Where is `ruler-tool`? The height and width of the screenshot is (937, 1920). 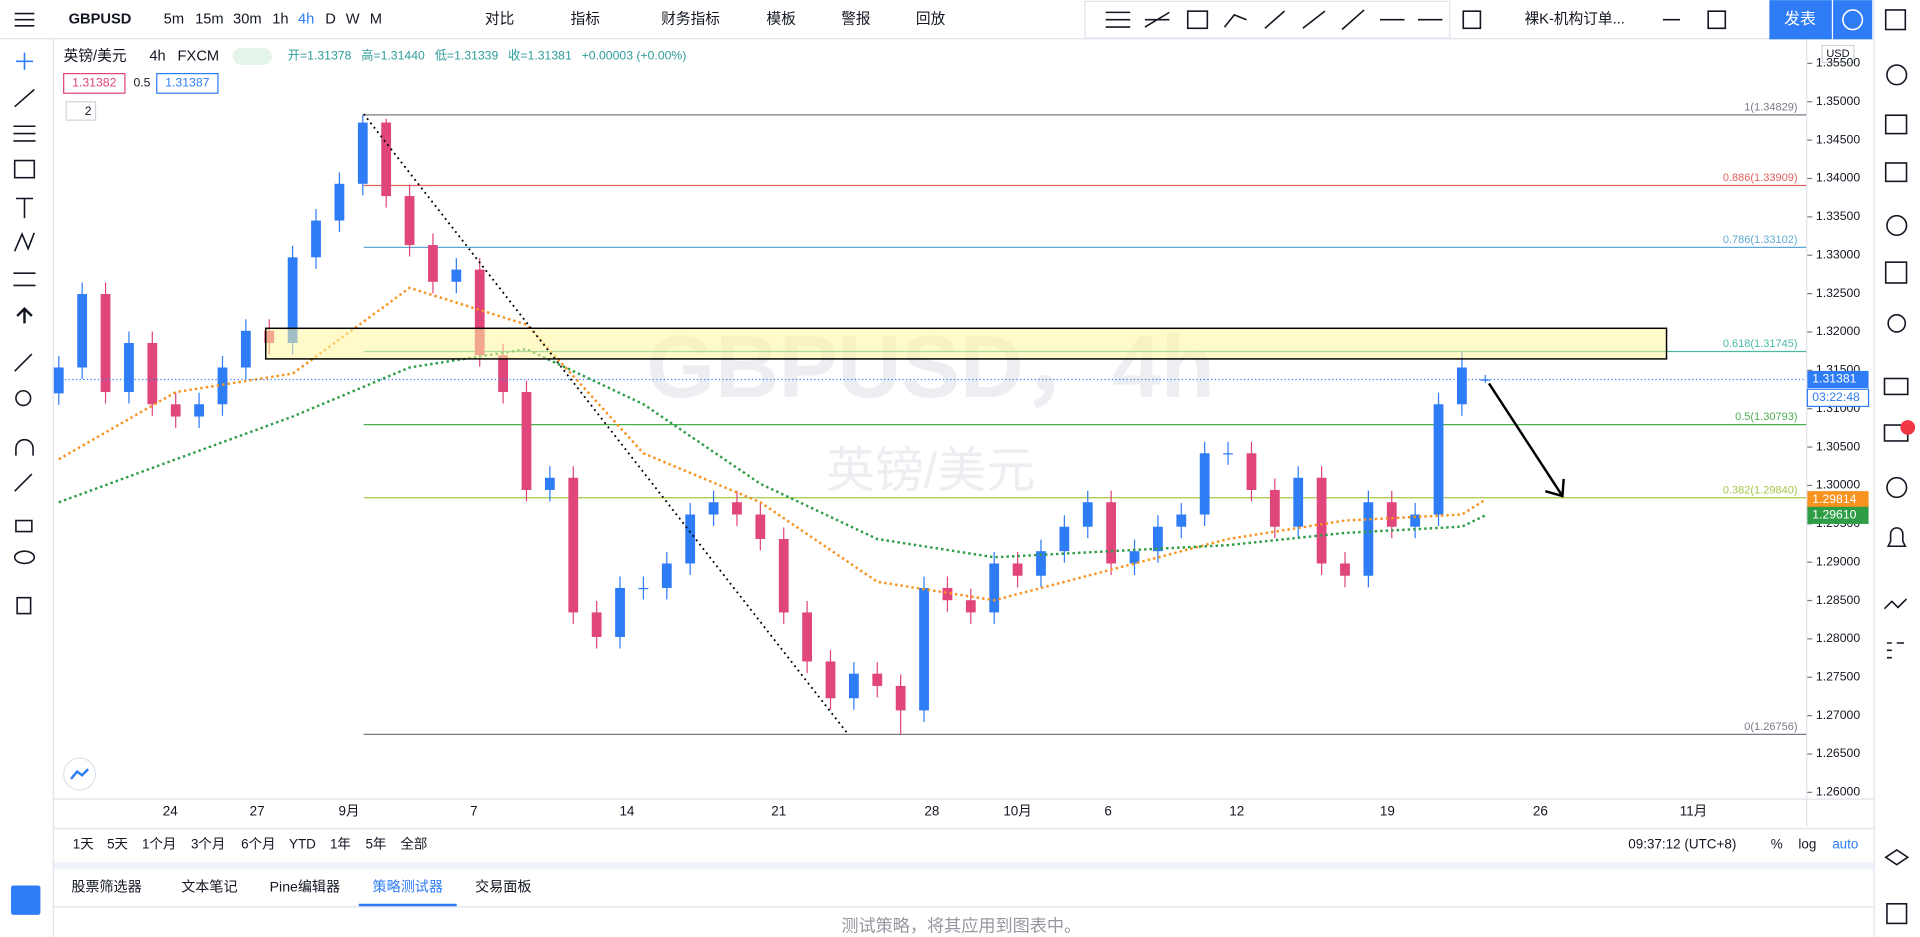
ruler-tool is located at coordinates (23, 362).